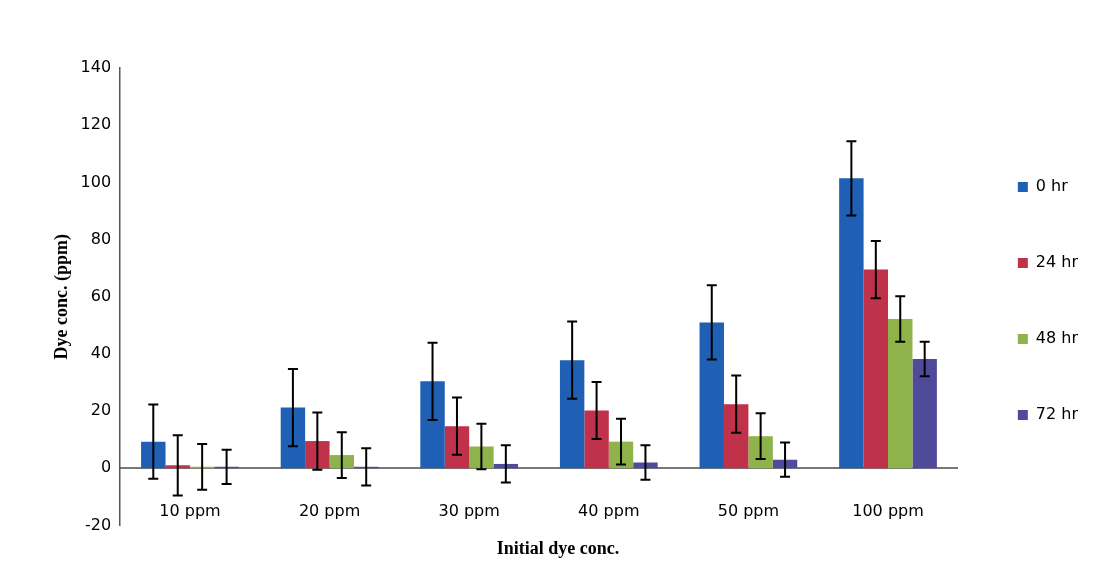  What do you see at coordinates (558, 548) in the screenshot?
I see `x-axis-title: Initial dye conc.` at bounding box center [558, 548].